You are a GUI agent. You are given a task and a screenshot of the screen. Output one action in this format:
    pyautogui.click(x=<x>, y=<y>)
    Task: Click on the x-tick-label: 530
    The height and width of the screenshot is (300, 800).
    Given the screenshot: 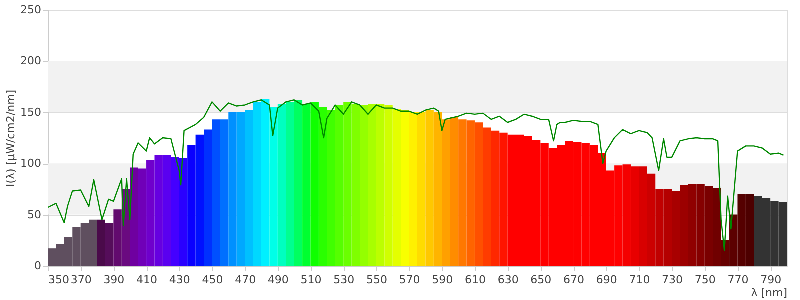 What is the action you would take?
    pyautogui.click(x=344, y=280)
    